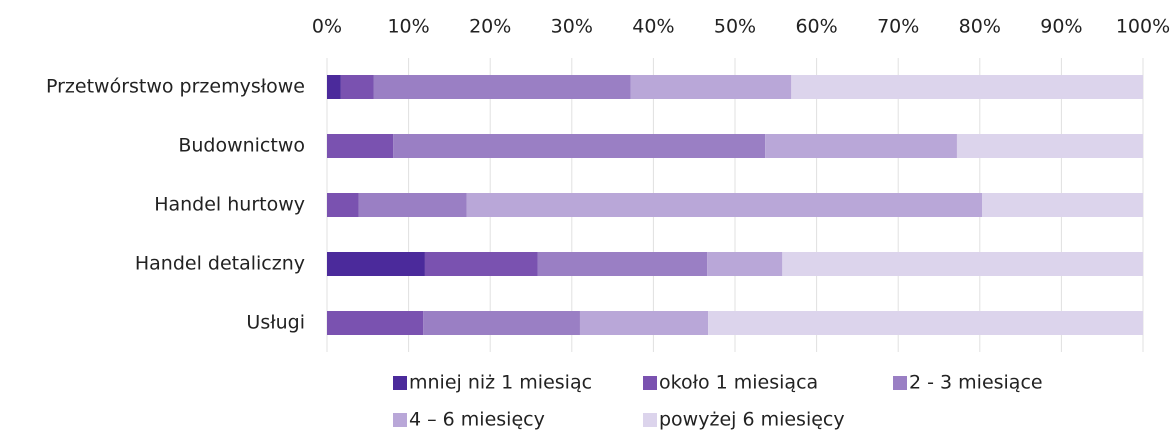 The image size is (1173, 434). I want to click on legend-label: 4 – 6 miesięcy, so click(477, 420).